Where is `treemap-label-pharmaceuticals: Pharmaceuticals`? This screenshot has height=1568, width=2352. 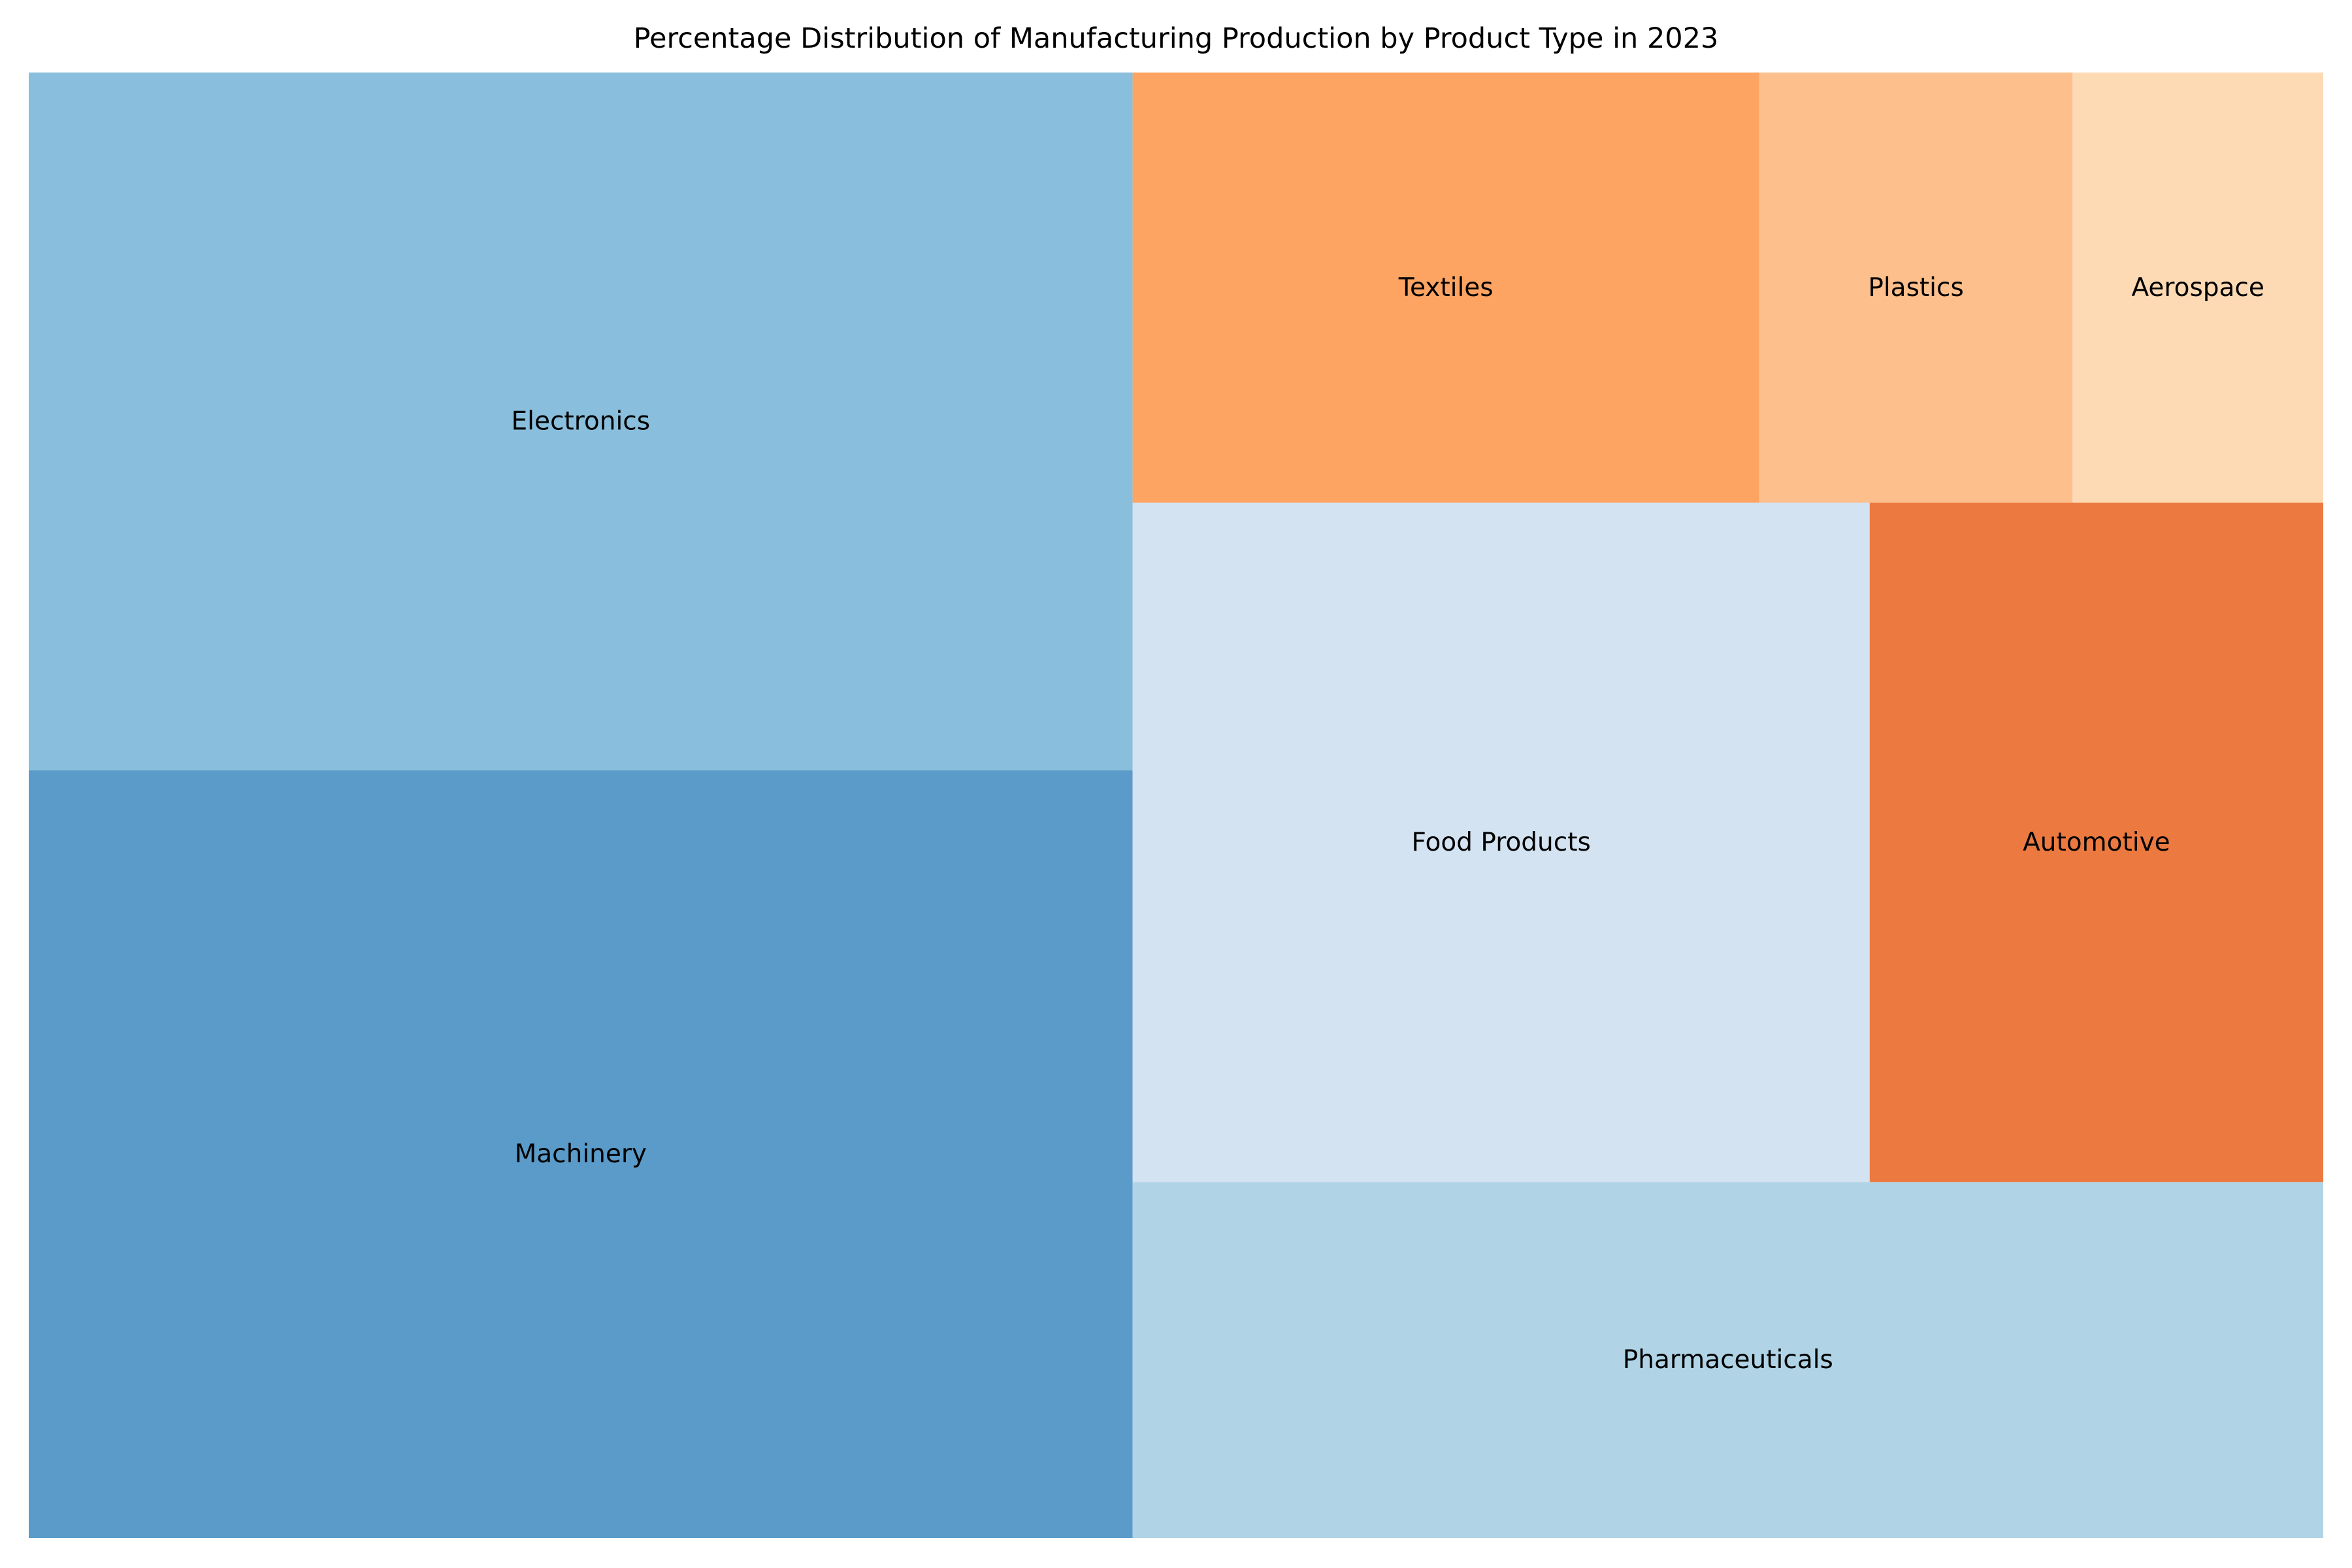
treemap-label-pharmaceuticals: Pharmaceuticals is located at coordinates (1728, 1360).